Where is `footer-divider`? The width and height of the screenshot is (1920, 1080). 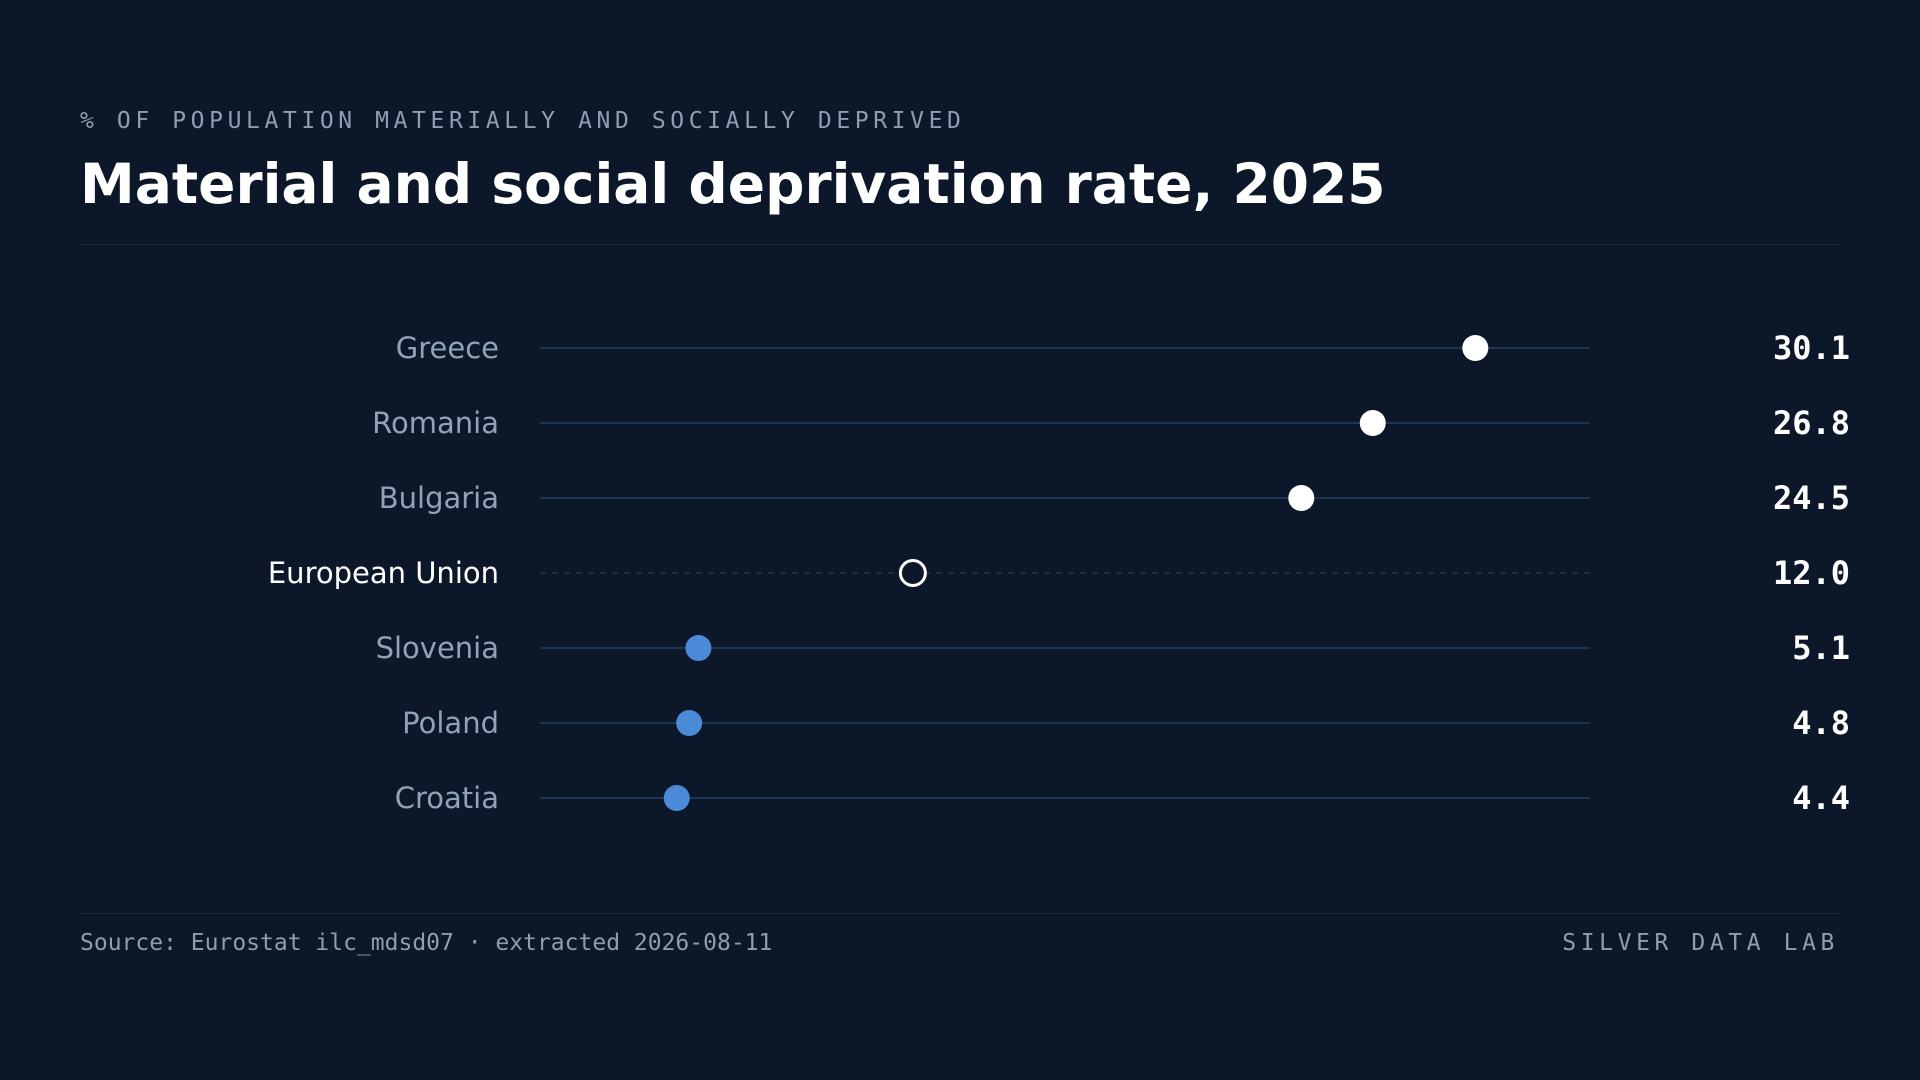
footer-divider is located at coordinates (960, 913).